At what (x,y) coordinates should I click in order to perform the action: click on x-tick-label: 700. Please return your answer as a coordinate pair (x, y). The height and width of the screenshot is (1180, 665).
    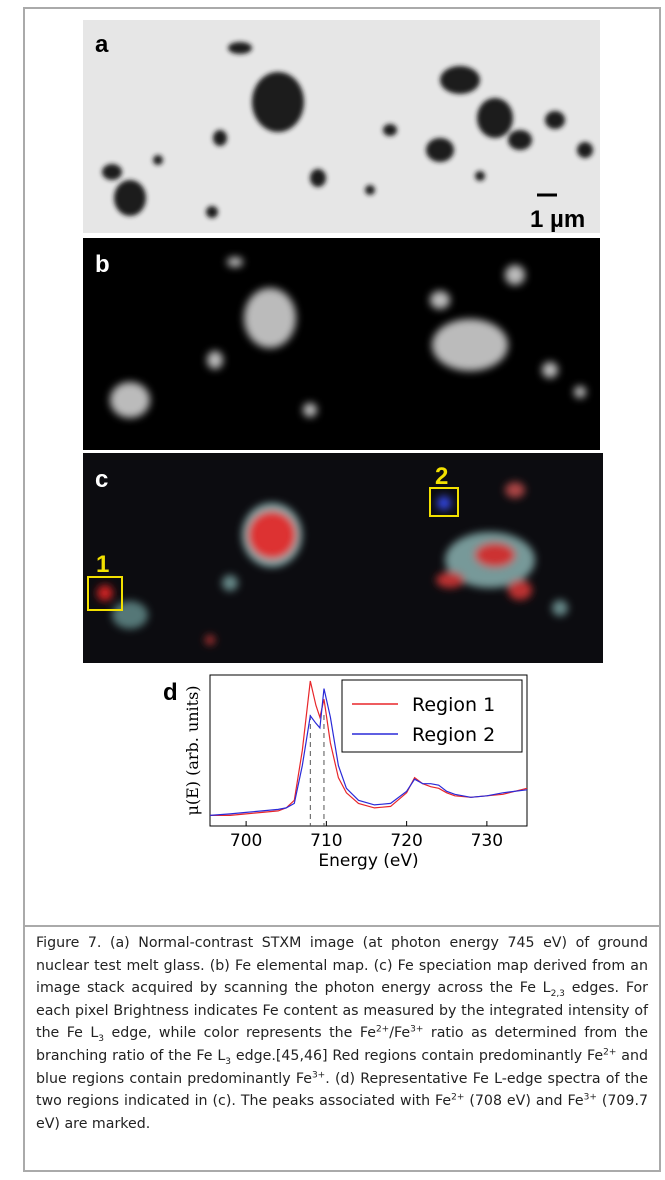
    Looking at the image, I should click on (246, 841).